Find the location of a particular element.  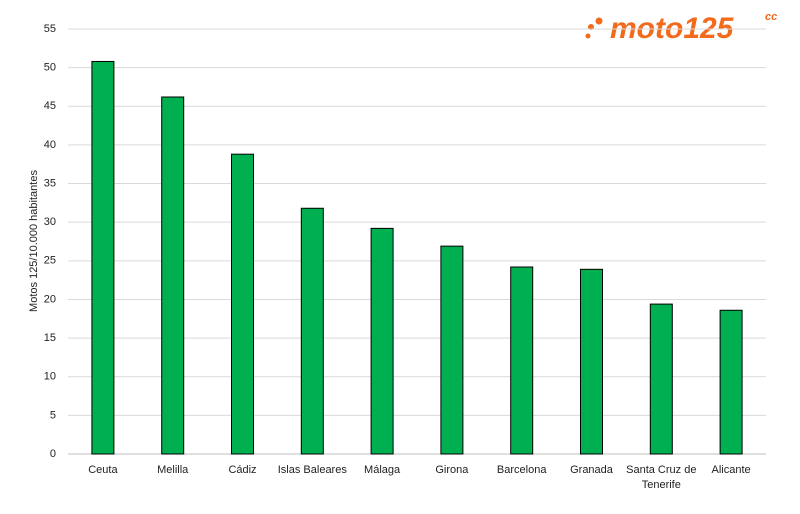

x-tick-label: Barcelona is located at coordinates (521, 470).